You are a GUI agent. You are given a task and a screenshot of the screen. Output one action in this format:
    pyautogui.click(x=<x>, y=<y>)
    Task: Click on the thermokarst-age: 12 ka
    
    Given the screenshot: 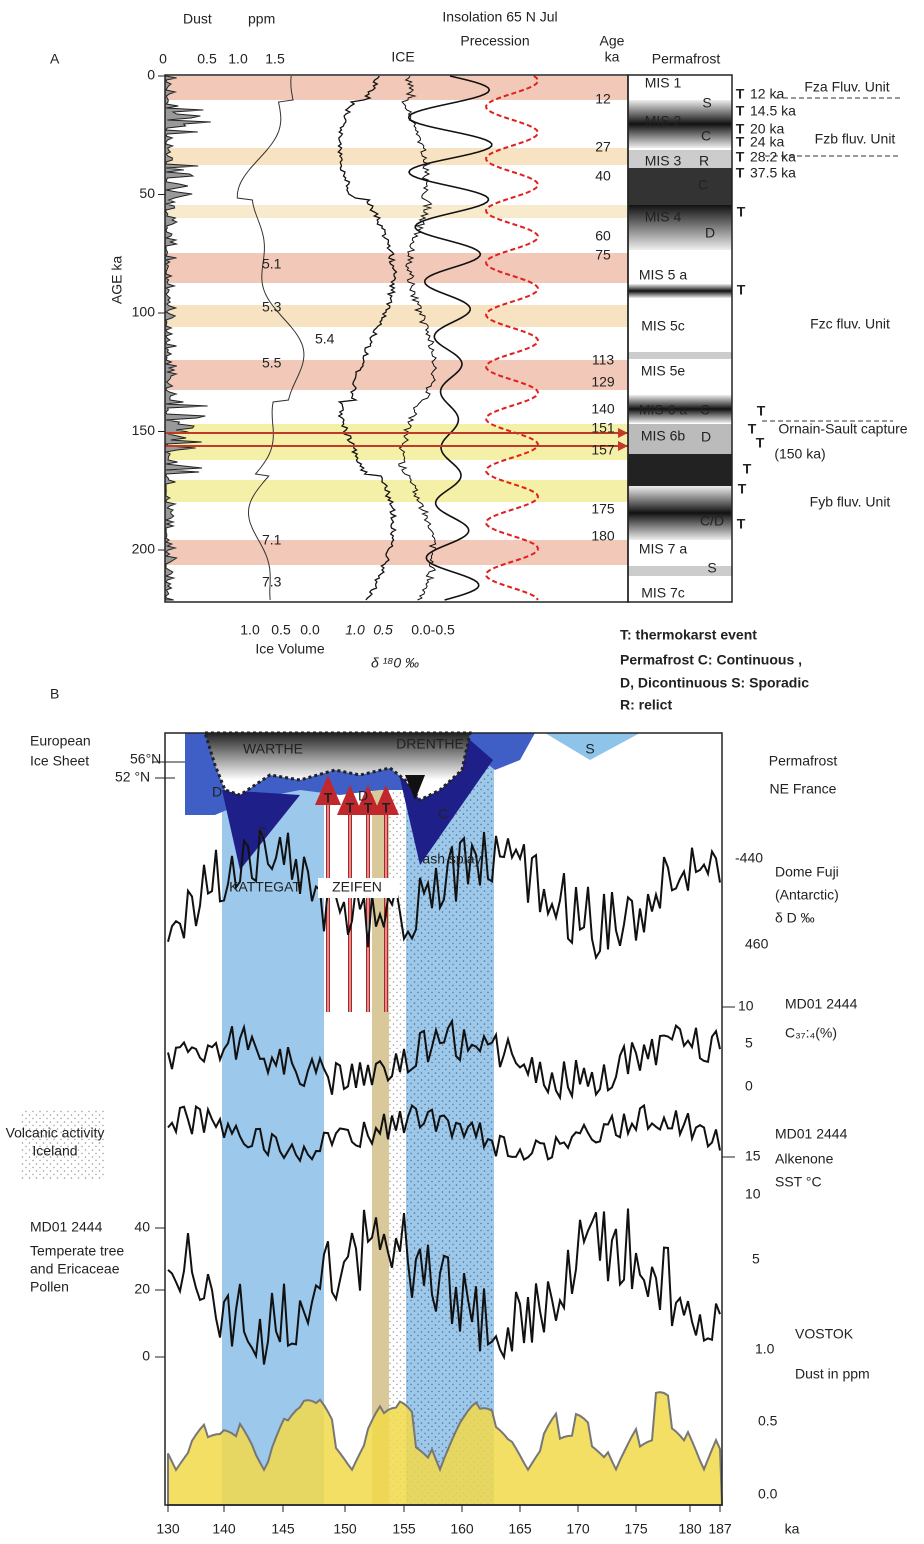 What is the action you would take?
    pyautogui.click(x=767, y=94)
    